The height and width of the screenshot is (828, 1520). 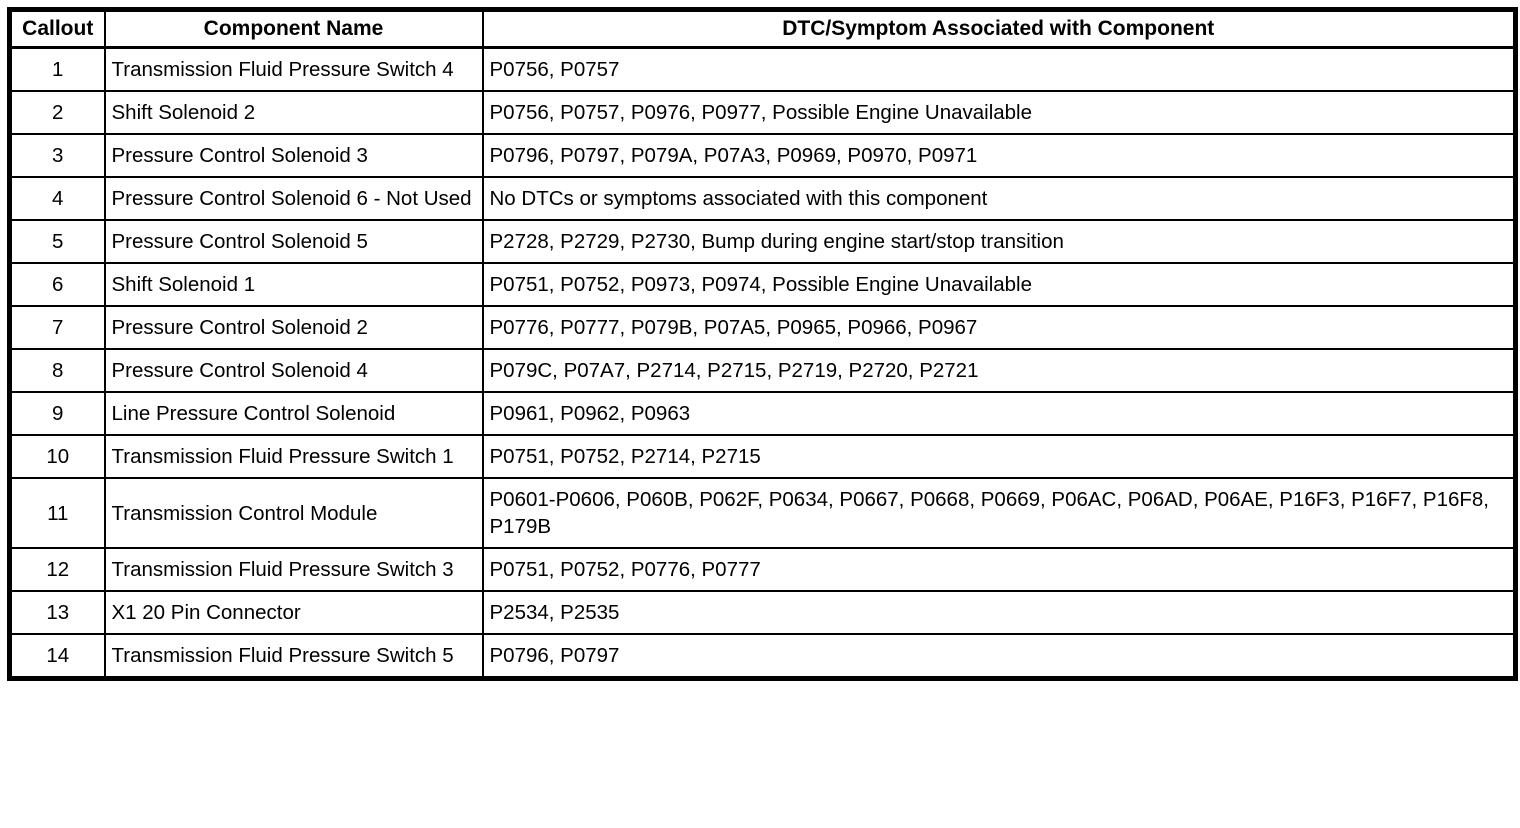 What do you see at coordinates (293, 513) in the screenshot?
I see `component-name: Transmission Control Module` at bounding box center [293, 513].